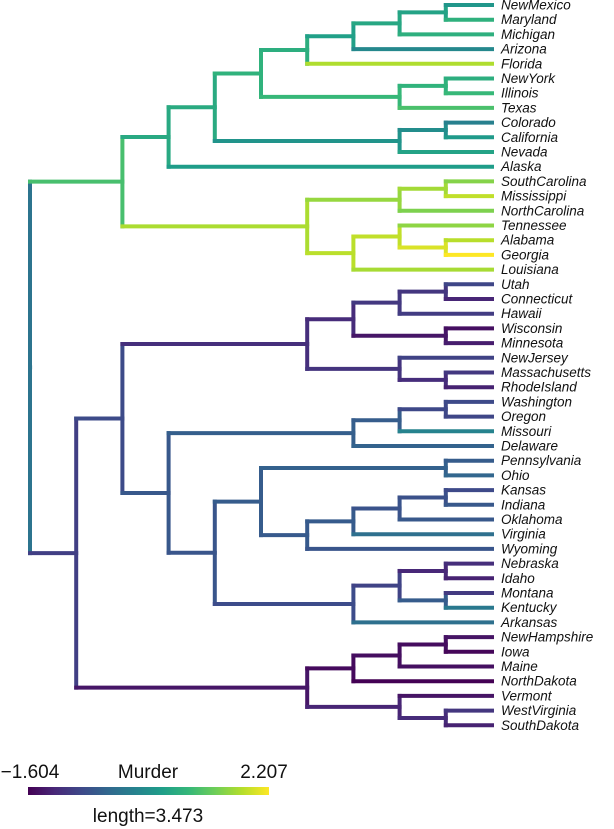 This screenshot has width=614, height=829. I want to click on tip-label-illinois: Illinois, so click(520, 93).